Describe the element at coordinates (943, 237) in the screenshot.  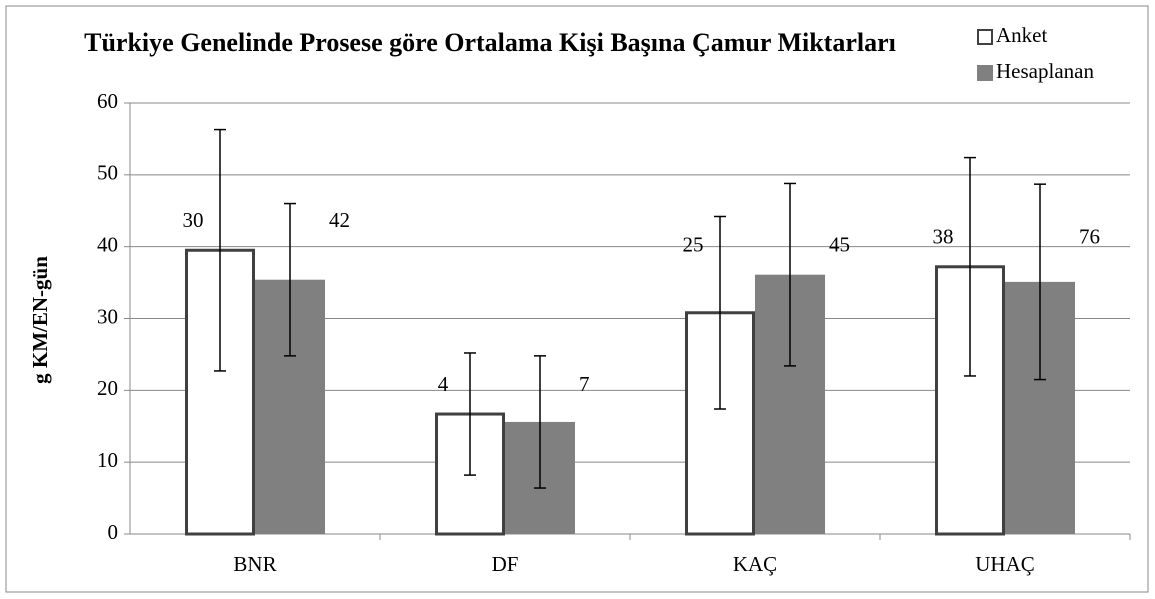
I see `annotation: 38` at that location.